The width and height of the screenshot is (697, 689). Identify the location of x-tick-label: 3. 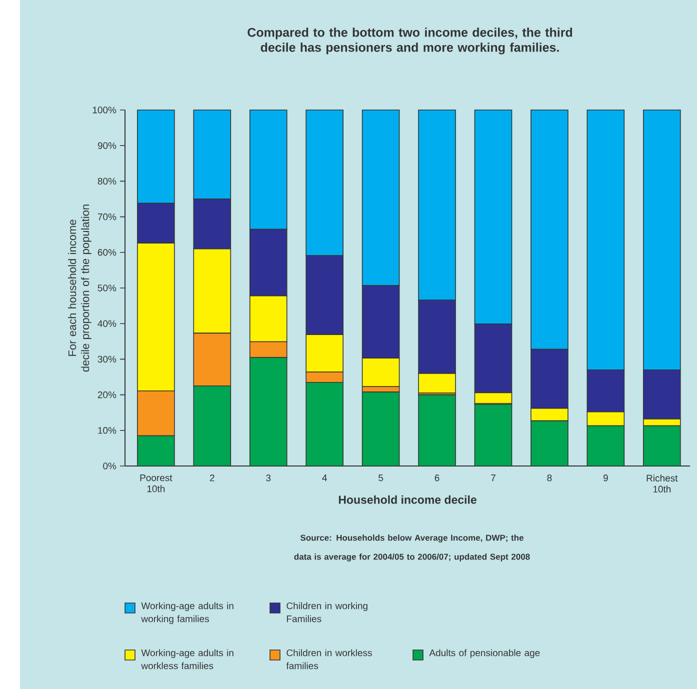
(268, 478).